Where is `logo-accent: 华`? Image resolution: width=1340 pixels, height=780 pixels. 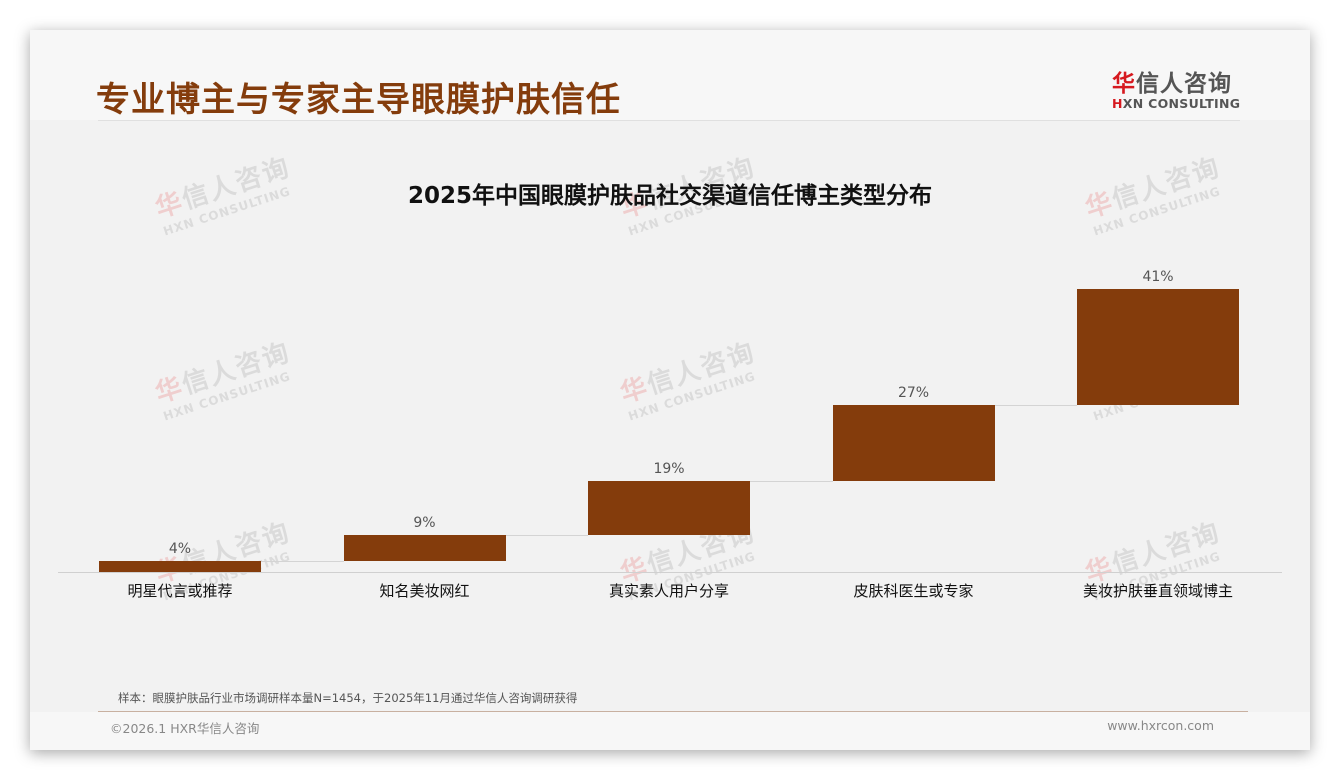
logo-accent: 华 is located at coordinates (1124, 84).